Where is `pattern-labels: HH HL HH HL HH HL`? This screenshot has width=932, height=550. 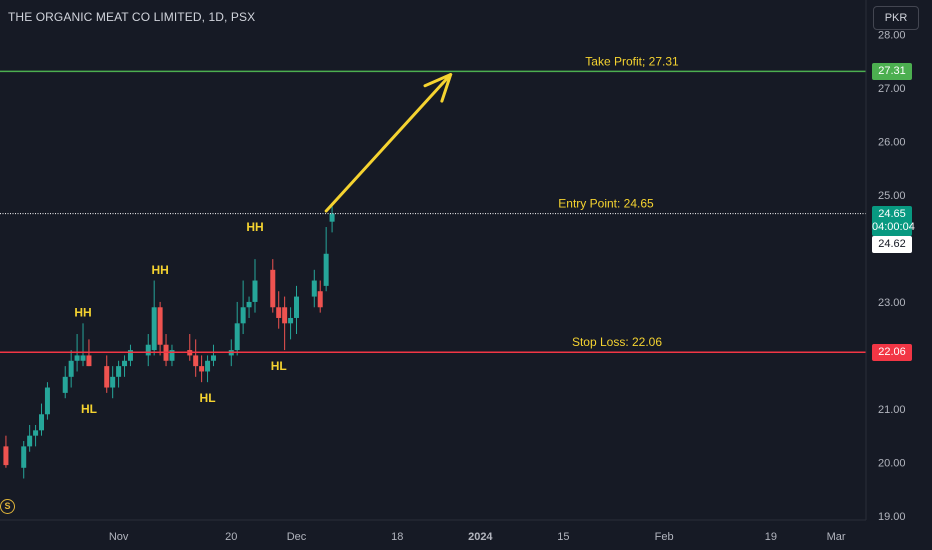 pattern-labels: HH HL HH HL HH HL is located at coordinates (180, 318).